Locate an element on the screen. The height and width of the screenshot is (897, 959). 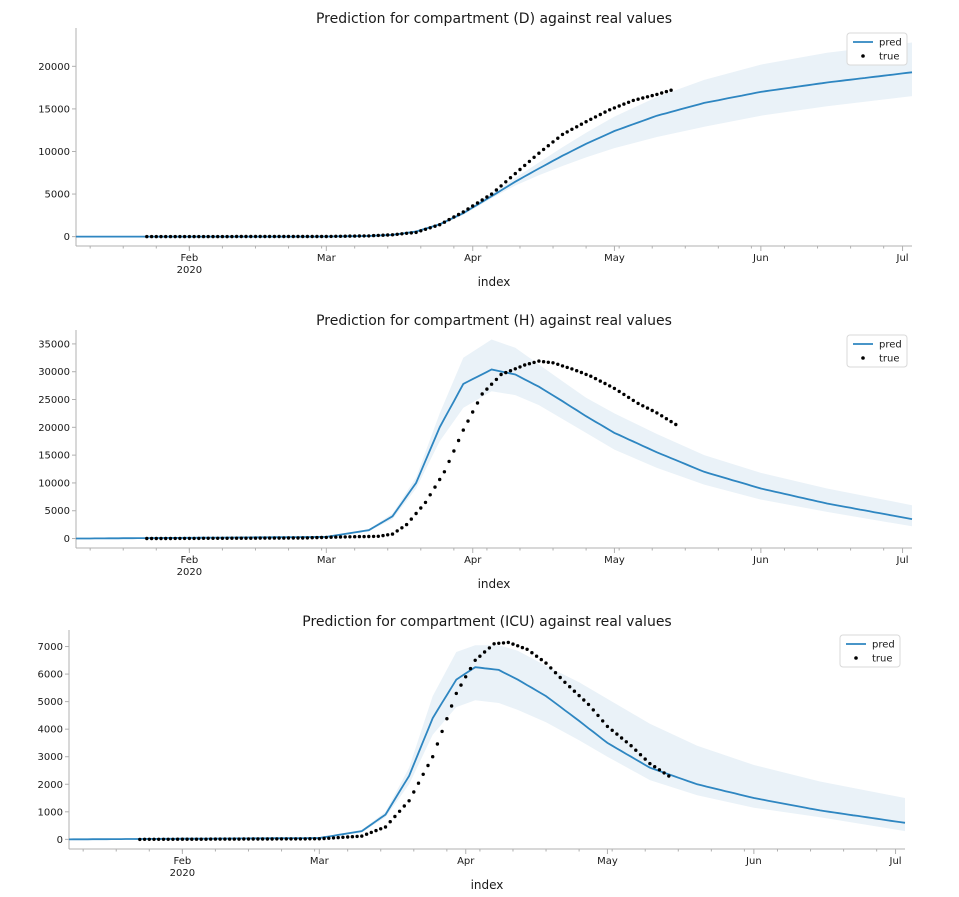
y-tick-label-icu: 0 is located at coordinates (60, 840).